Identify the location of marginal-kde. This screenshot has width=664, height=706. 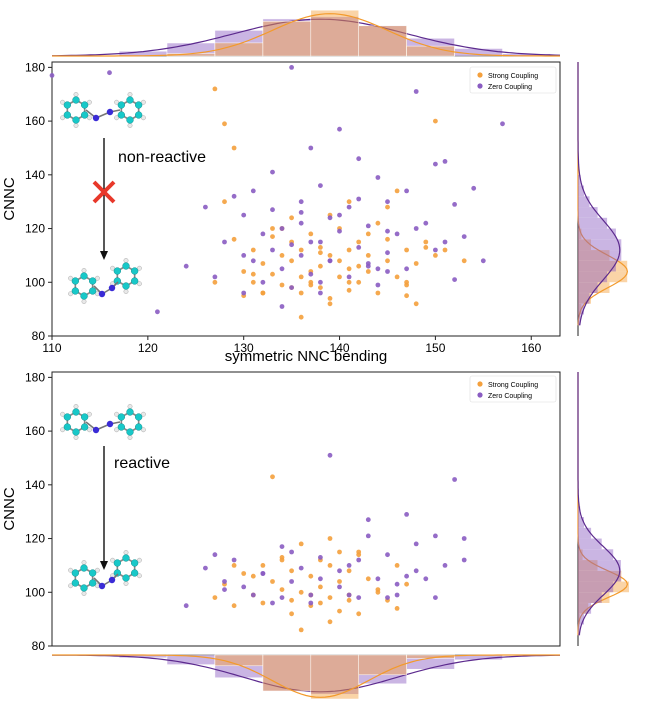
(306, 676).